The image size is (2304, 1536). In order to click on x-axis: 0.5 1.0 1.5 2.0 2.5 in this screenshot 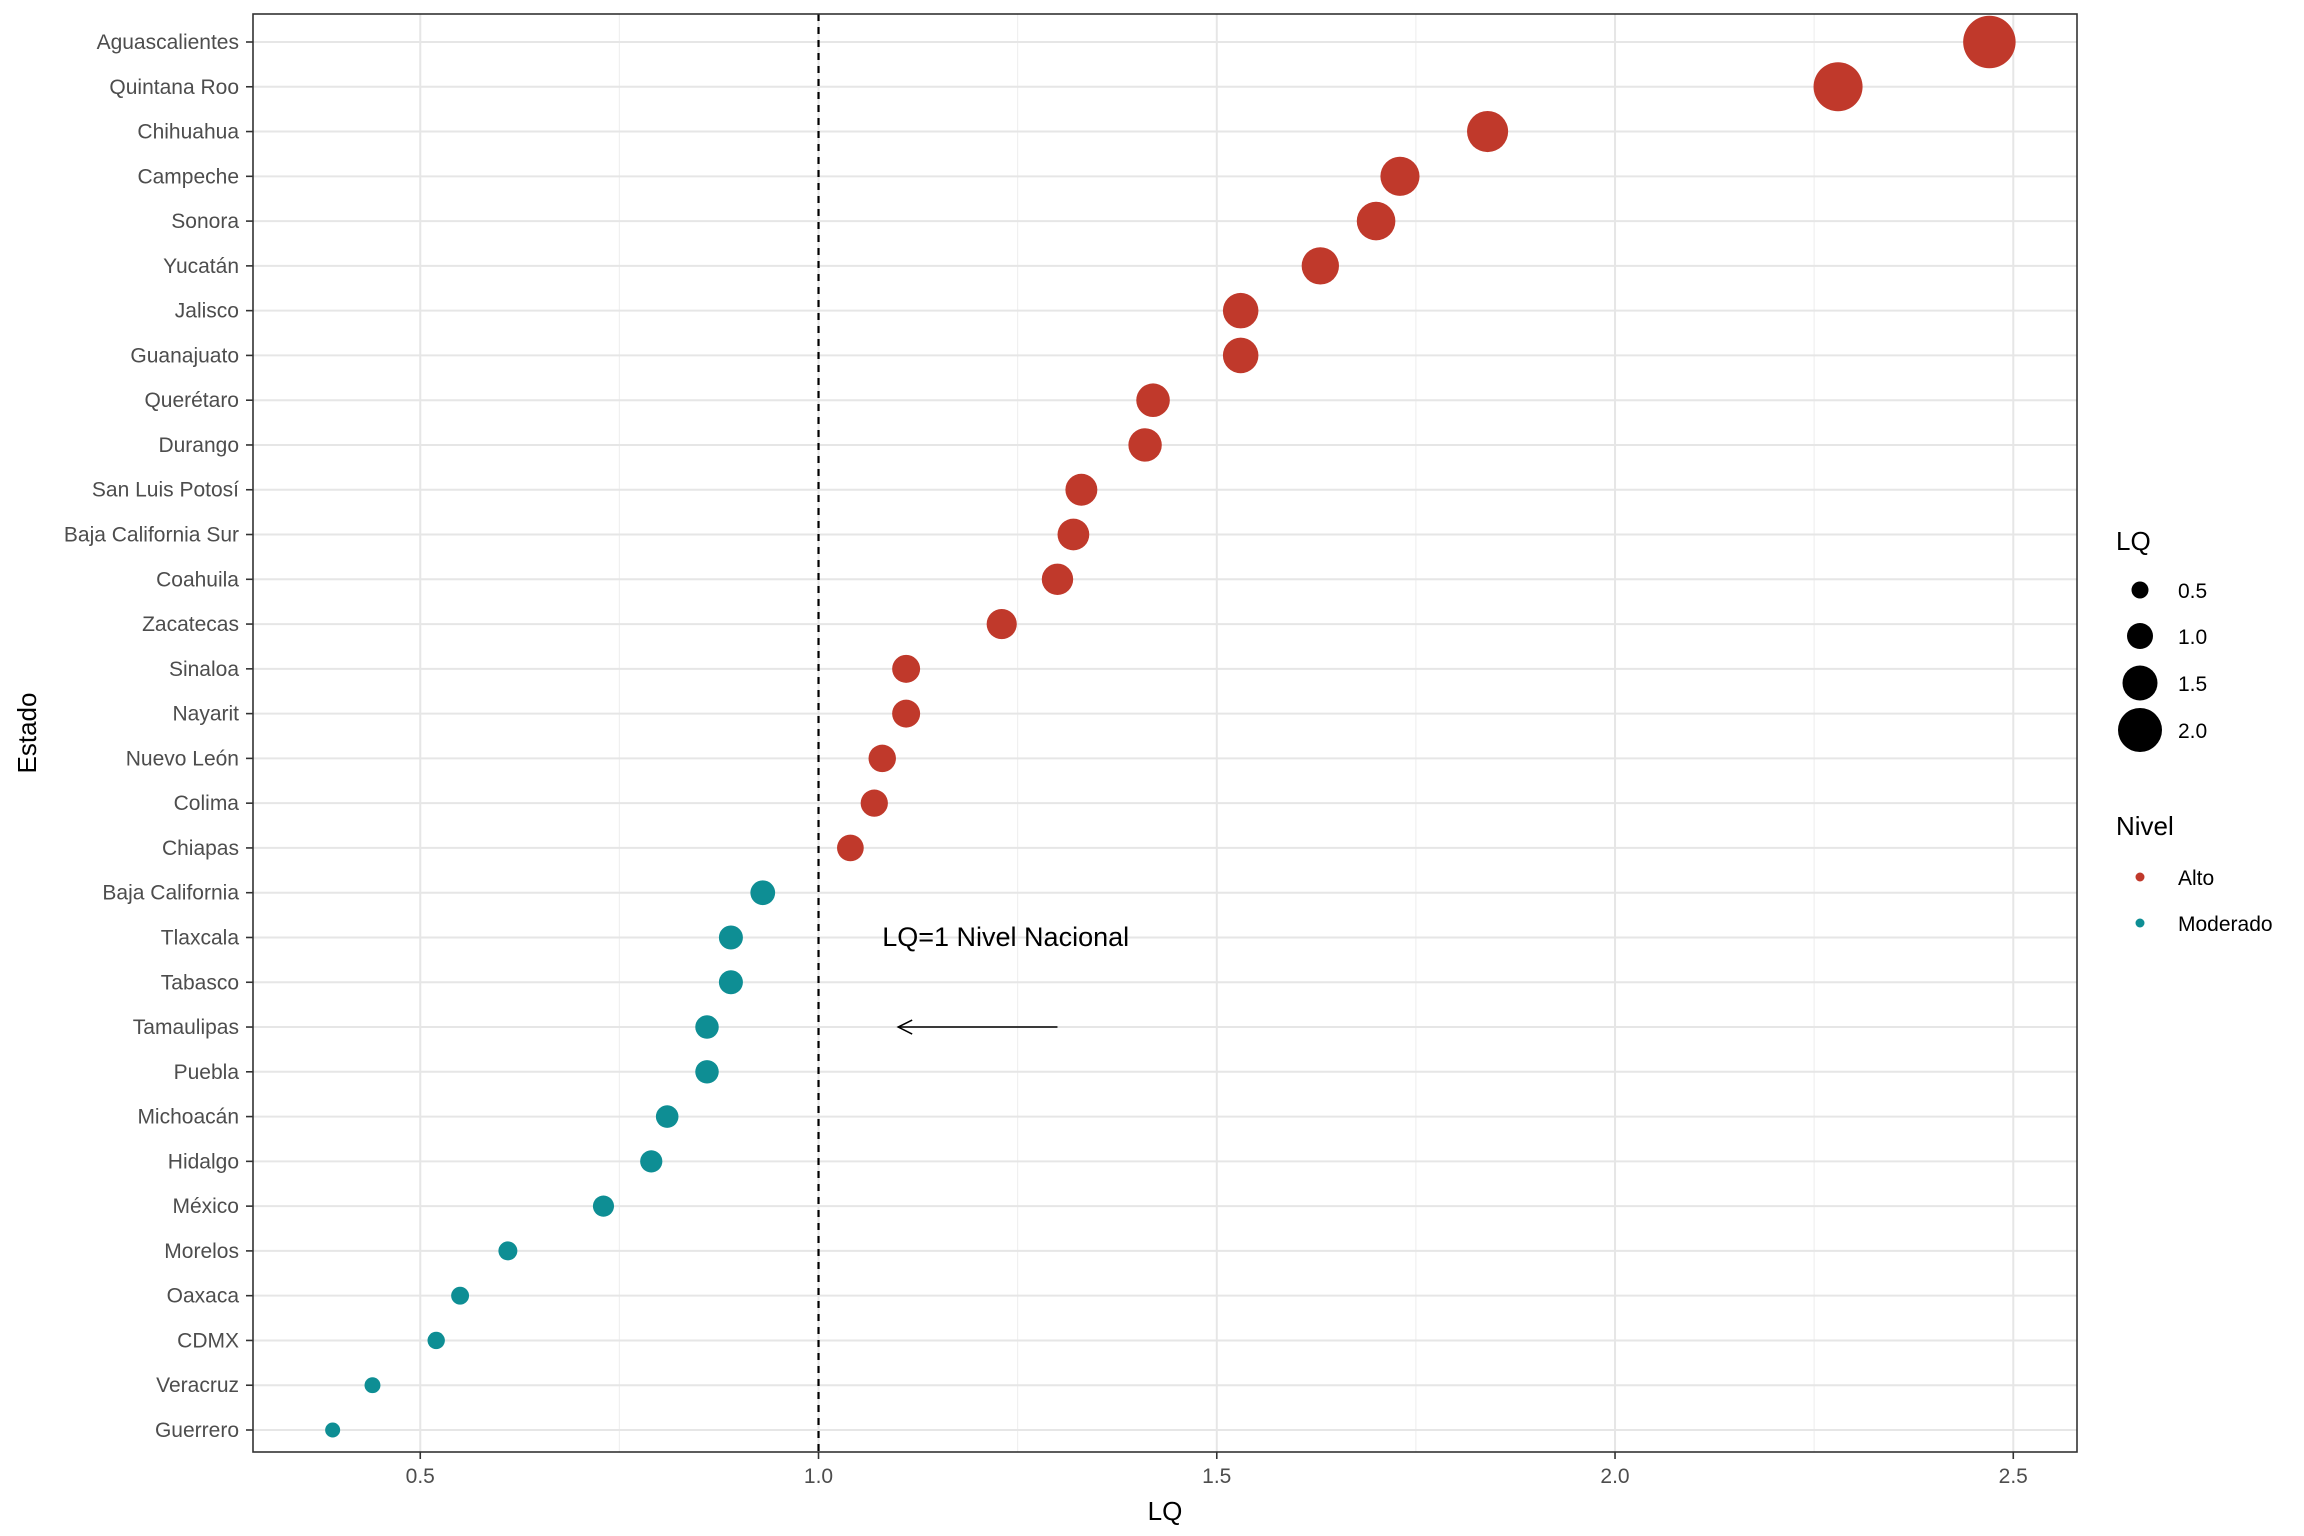, I will do `click(1217, 1470)`.